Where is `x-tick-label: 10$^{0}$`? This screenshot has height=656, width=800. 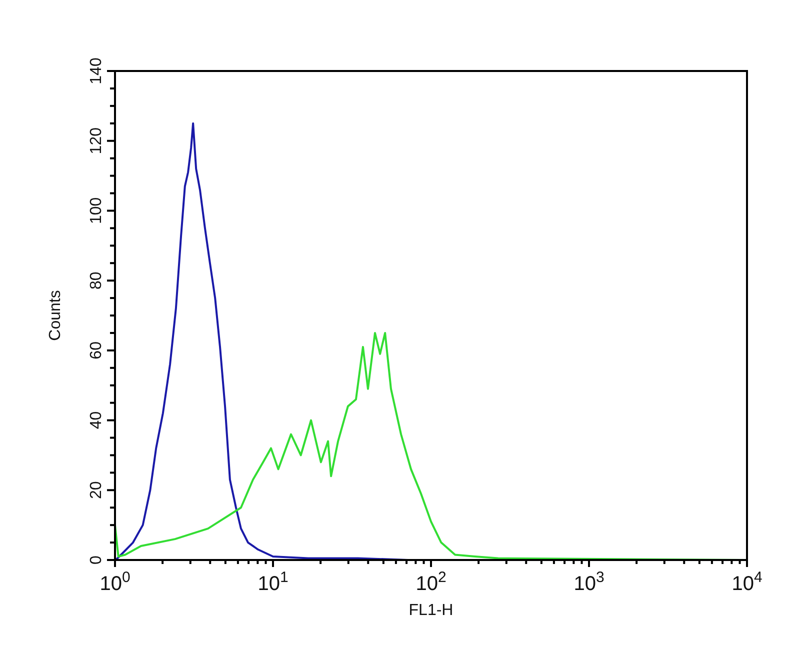
x-tick-label: 10$^{0}$ is located at coordinates (115, 581).